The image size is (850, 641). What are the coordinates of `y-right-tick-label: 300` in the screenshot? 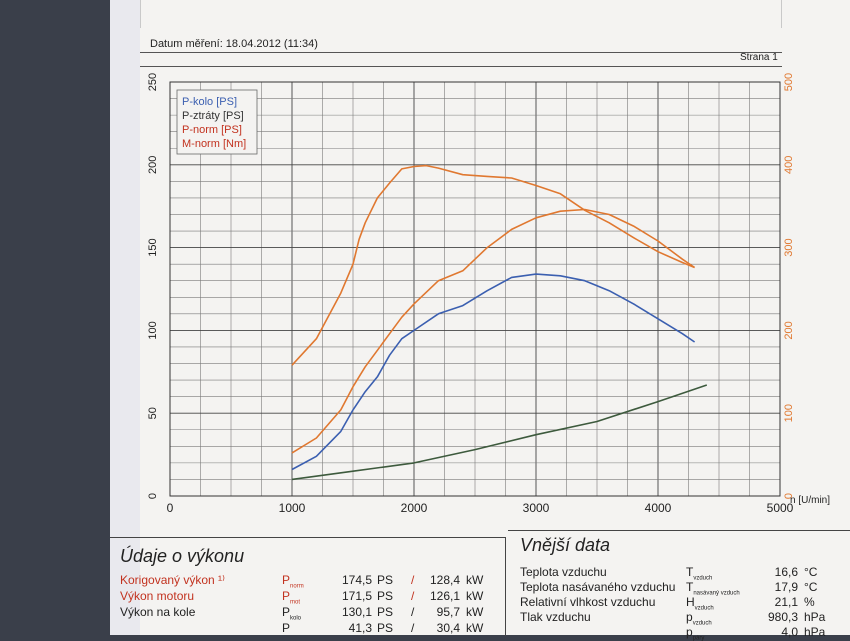 It's located at (789, 247).